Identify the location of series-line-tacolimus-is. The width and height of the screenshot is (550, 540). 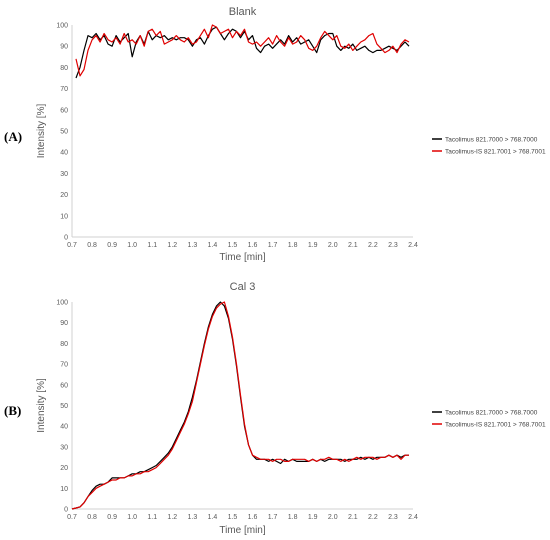
(242, 50).